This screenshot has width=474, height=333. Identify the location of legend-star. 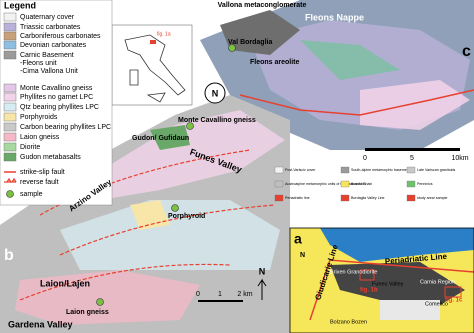
(10, 194).